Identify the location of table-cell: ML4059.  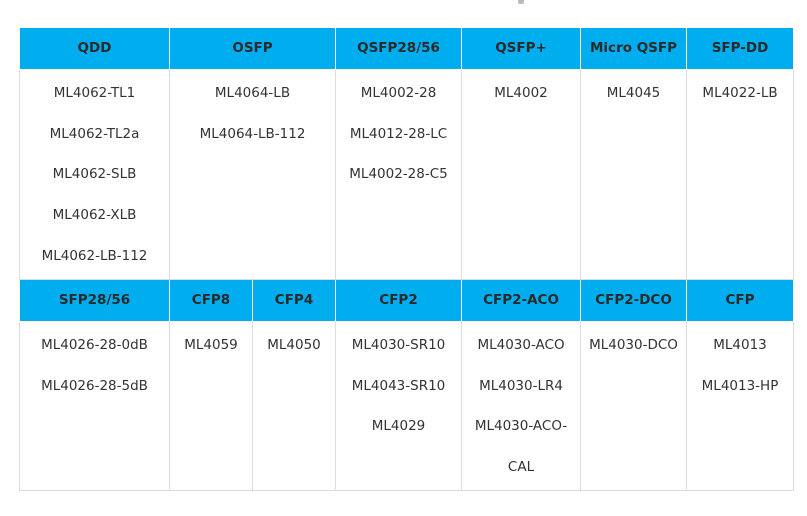
(211, 406).